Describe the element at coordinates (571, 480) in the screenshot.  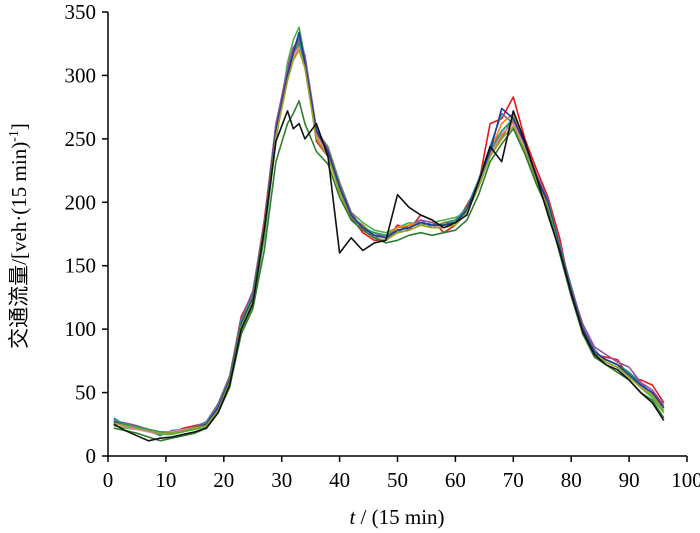
I see `x-tick-label: 80` at that location.